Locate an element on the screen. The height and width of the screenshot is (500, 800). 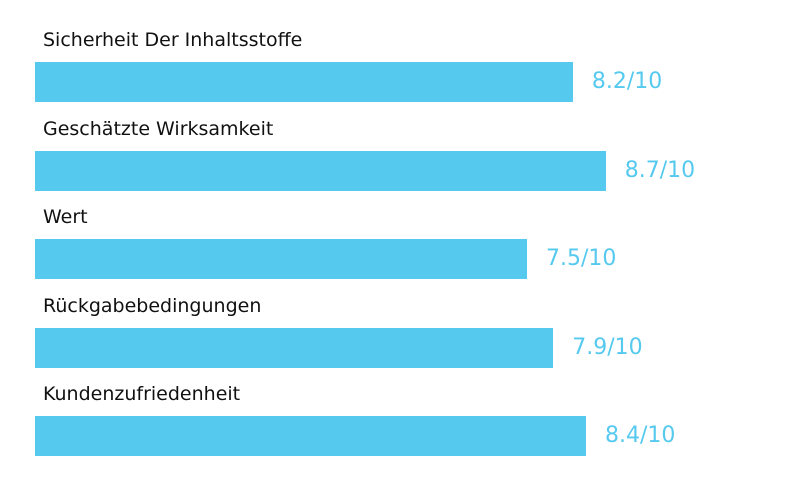
value-label: 8.4/10 is located at coordinates (640, 435).